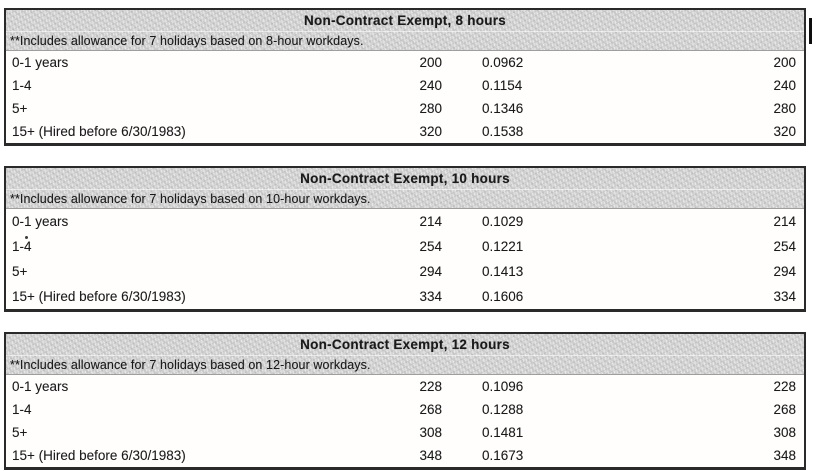 The height and width of the screenshot is (471, 818). What do you see at coordinates (430, 409) in the screenshot?
I see `hours-cell: 268` at bounding box center [430, 409].